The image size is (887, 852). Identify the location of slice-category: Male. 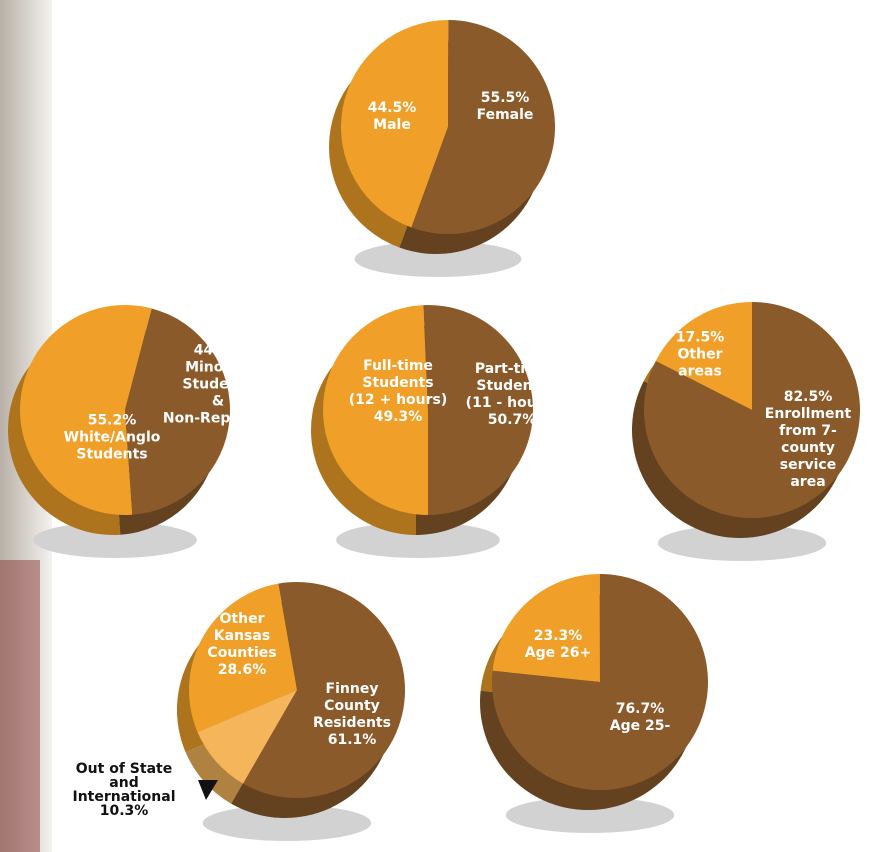
(392, 125).